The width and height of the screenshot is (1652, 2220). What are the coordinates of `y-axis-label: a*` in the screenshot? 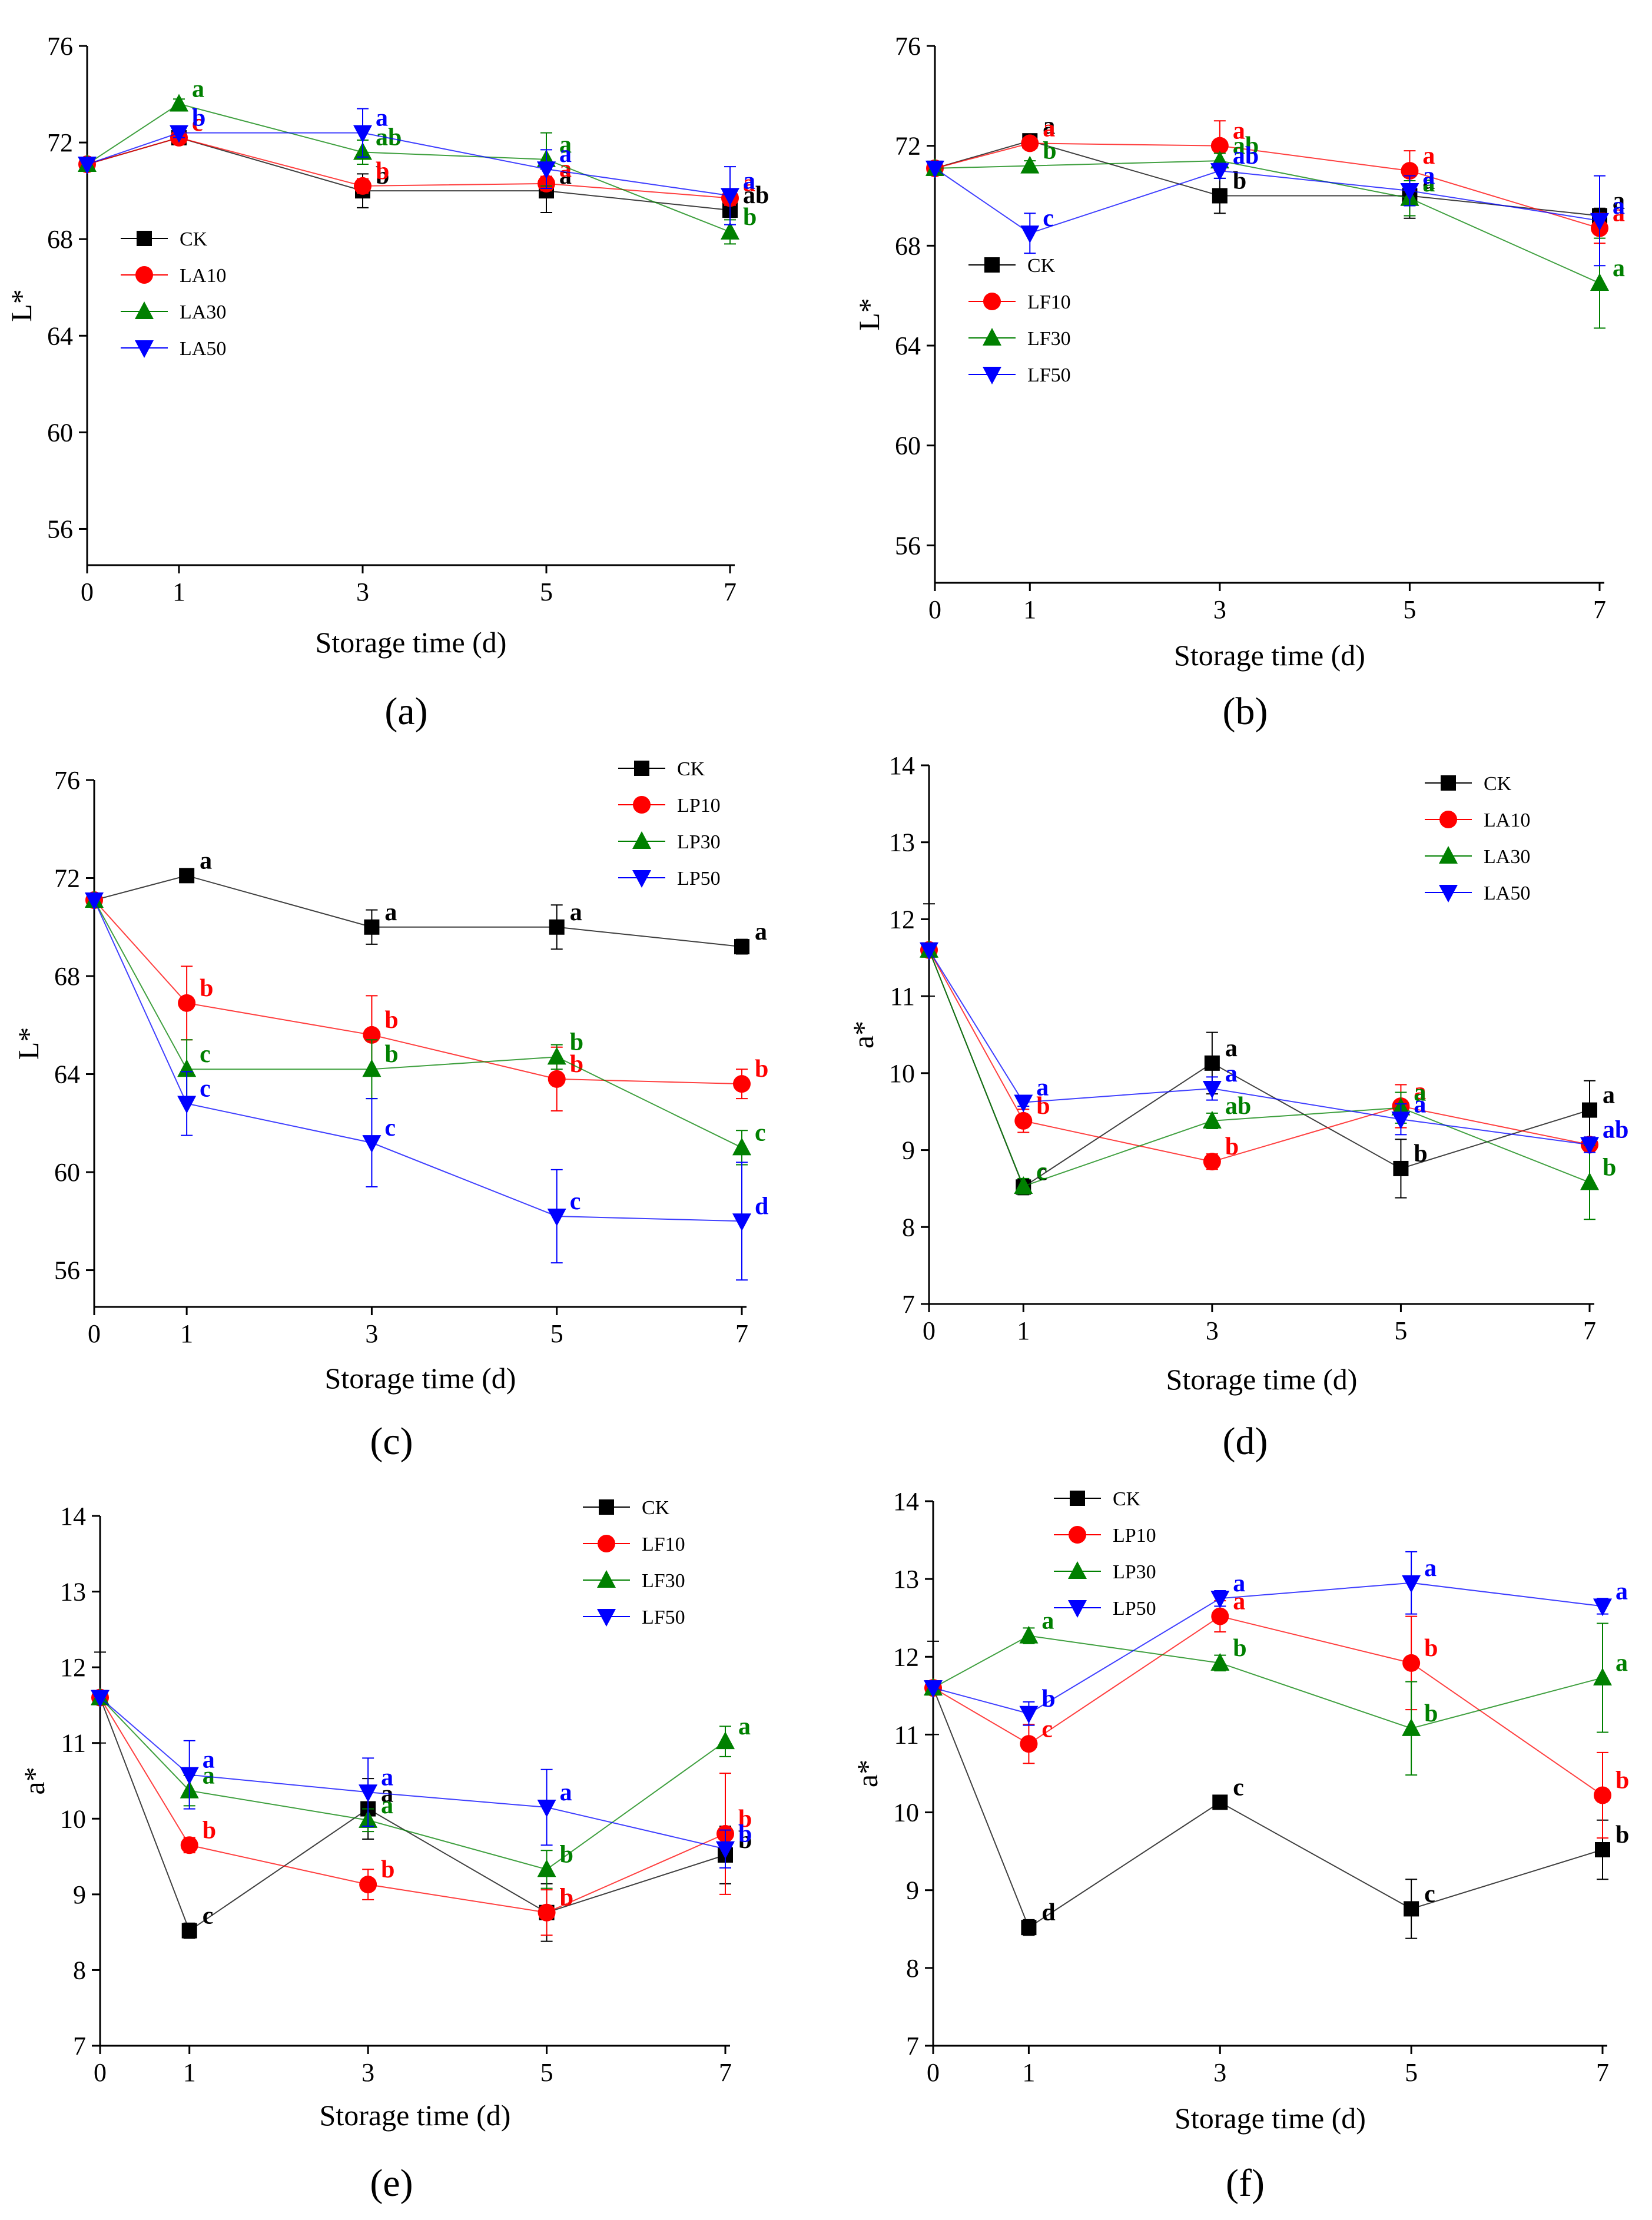 It's located at (863, 1034).